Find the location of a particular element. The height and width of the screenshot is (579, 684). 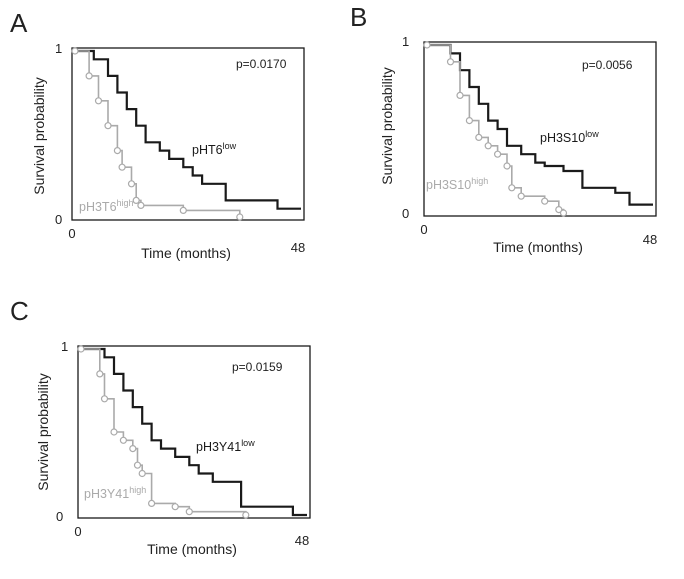

km-curve-c-low is located at coordinates (194, 432).